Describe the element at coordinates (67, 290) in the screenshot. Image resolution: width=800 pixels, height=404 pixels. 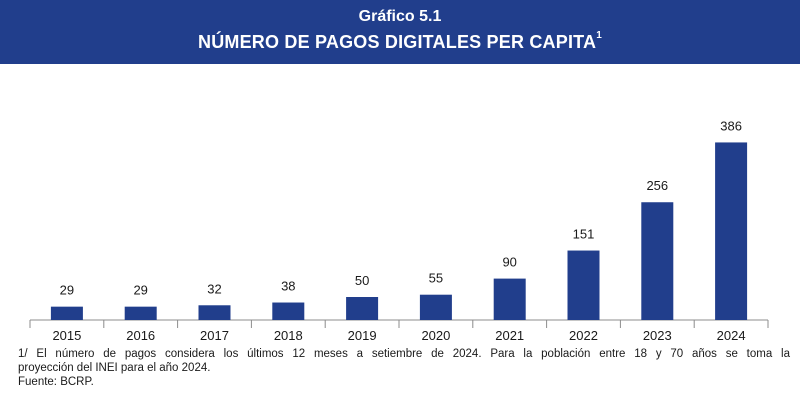
I see `data-label-2015: 29` at that location.